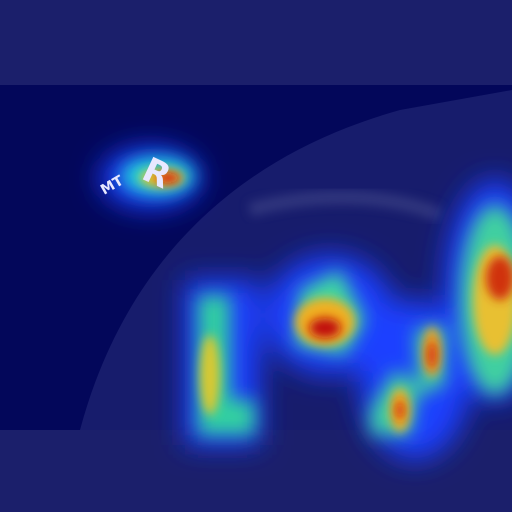 This screenshot has height=512, width=512. What do you see at coordinates (345, 206) in the screenshot?
I see `clavicle` at bounding box center [345, 206].